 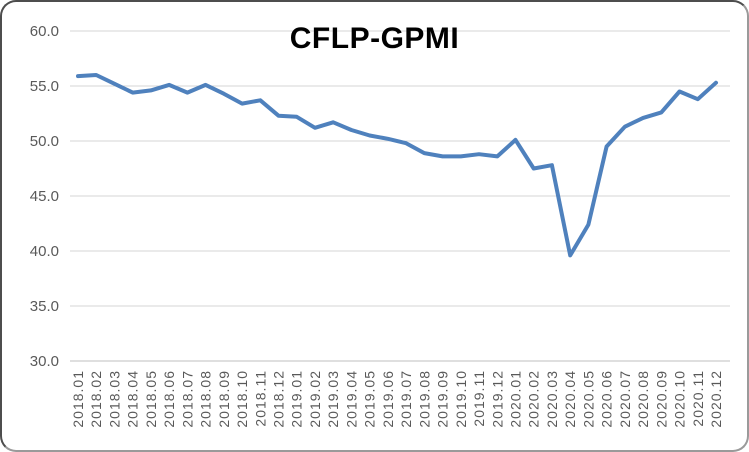 I want to click on x-axis-tick-label: 2018.11, so click(x=260, y=398).